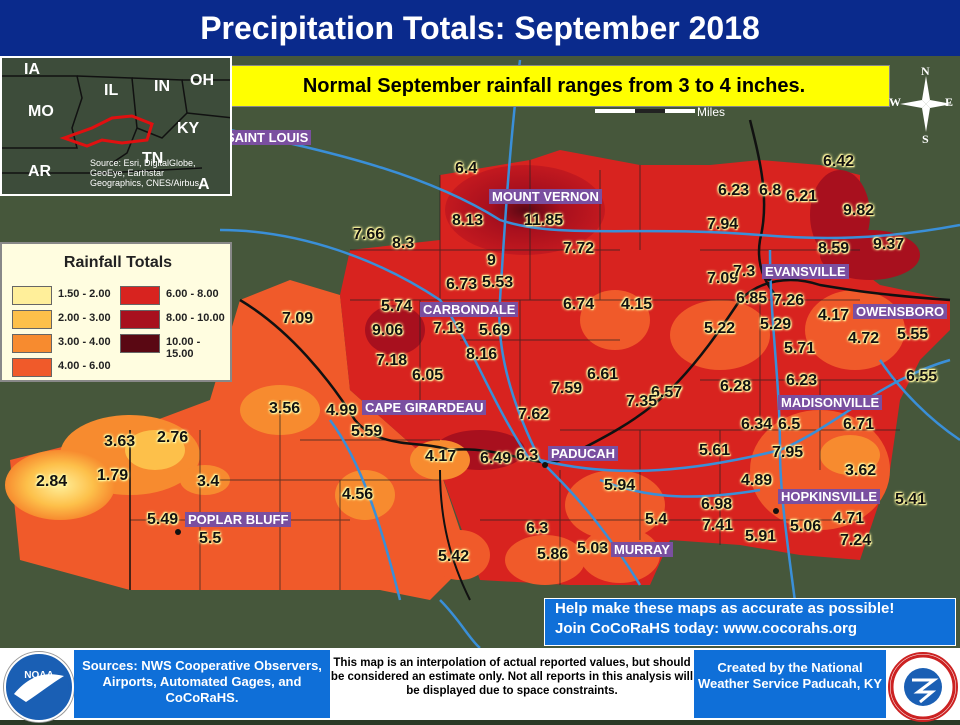  I want to click on rainfall-value: 8.16, so click(482, 354).